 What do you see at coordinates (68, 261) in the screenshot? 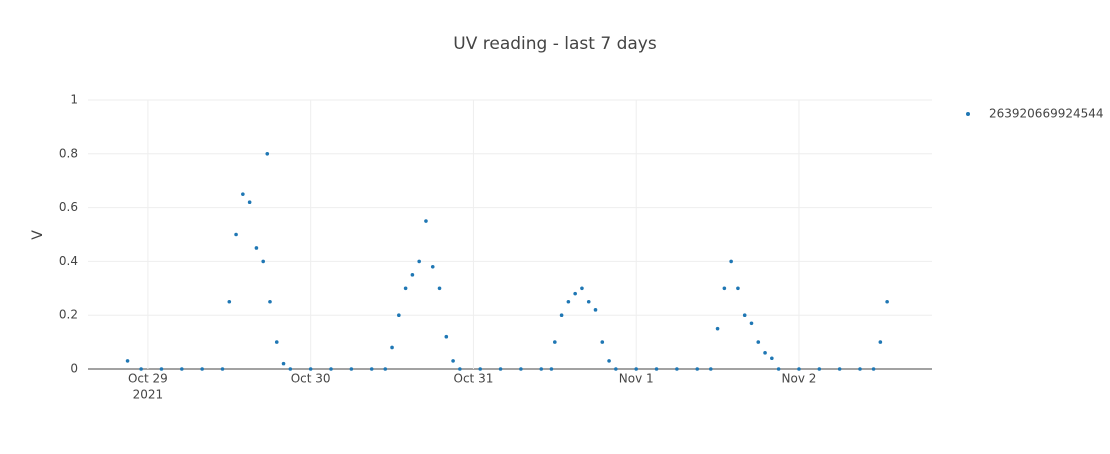
I see `y-tick-label: 0.4` at bounding box center [68, 261].